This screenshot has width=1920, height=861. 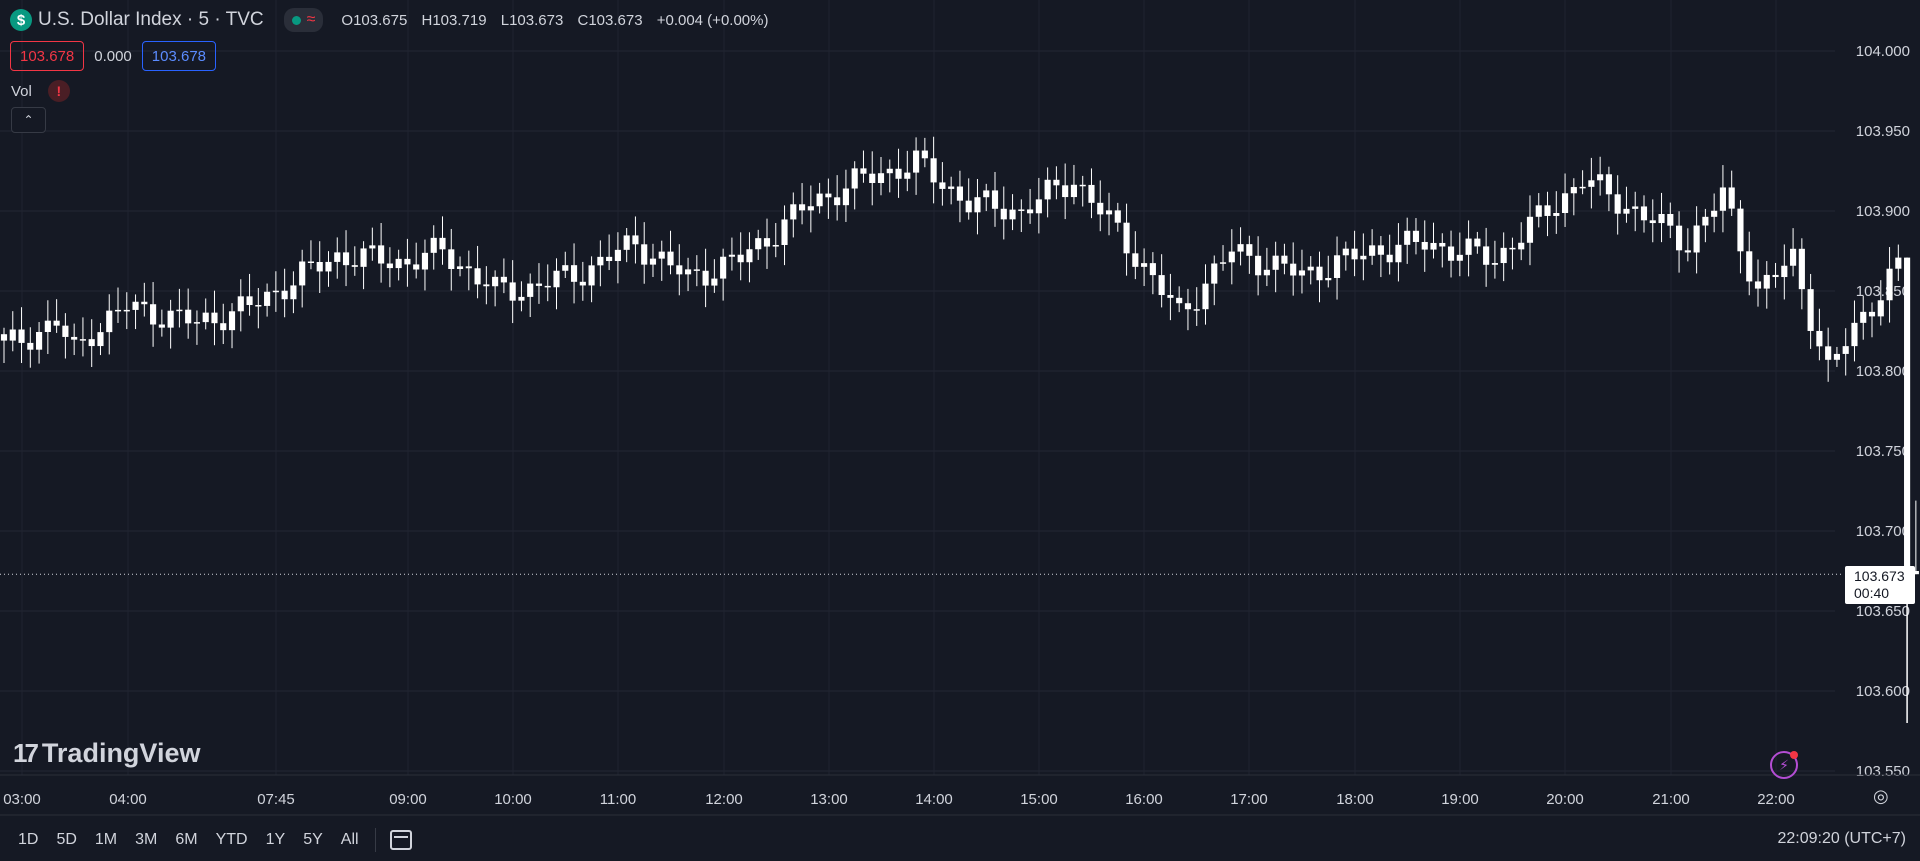 What do you see at coordinates (1915, 573) in the screenshot?
I see `last-candle-body` at bounding box center [1915, 573].